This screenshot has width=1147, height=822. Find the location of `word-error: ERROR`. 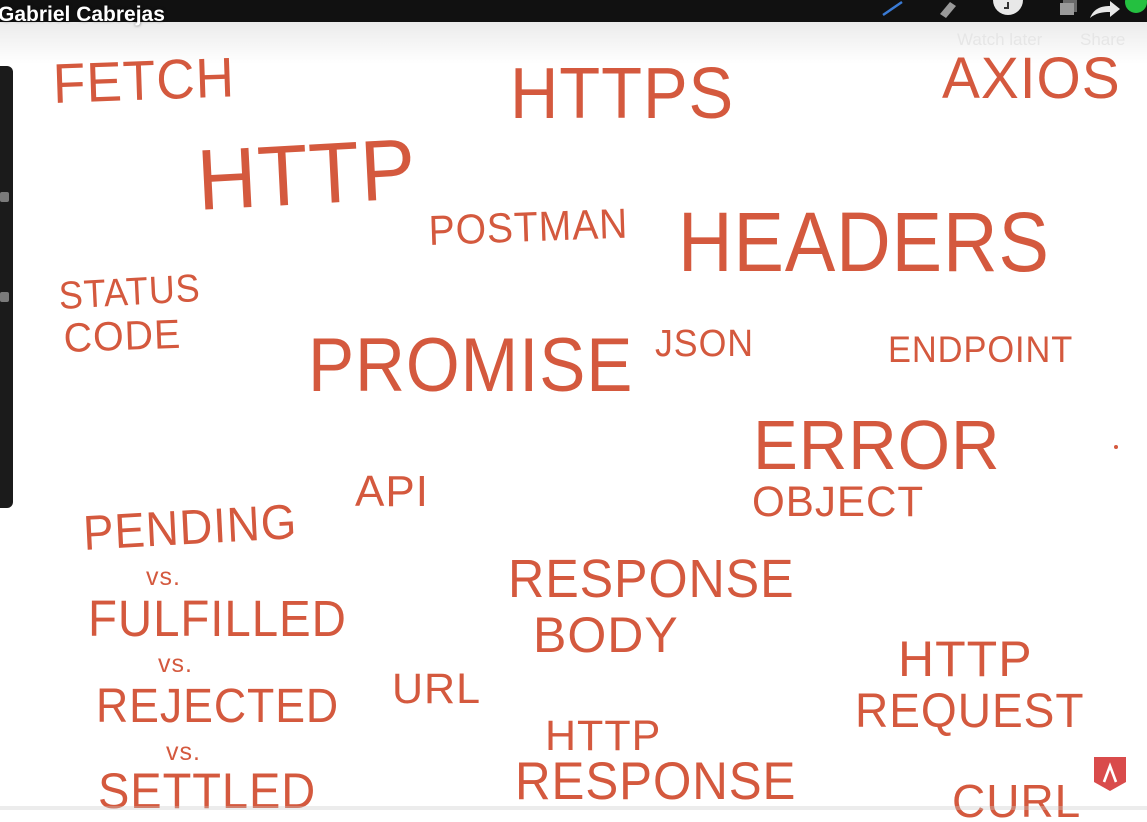

word-error: ERROR is located at coordinates (877, 445).